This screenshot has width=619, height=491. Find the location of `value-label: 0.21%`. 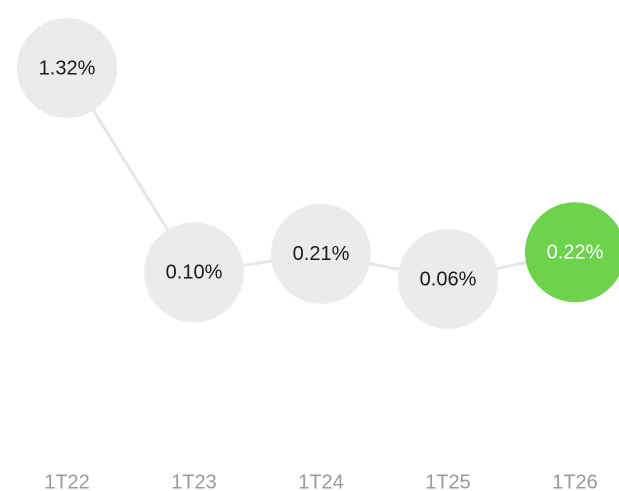

value-label: 0.21% is located at coordinates (321, 254).